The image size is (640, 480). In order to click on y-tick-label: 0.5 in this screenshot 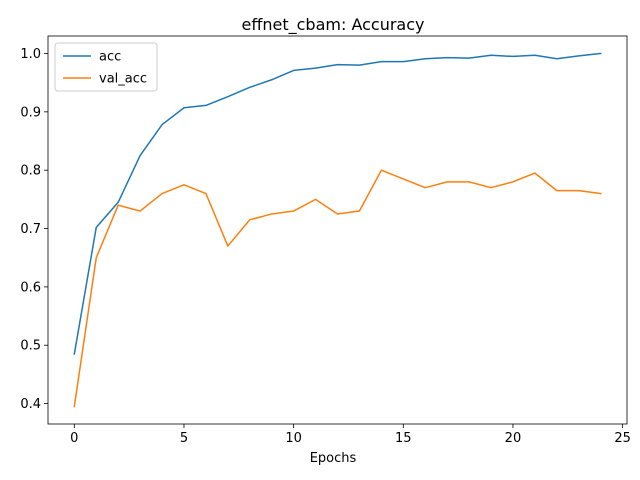, I will do `click(30, 346)`.